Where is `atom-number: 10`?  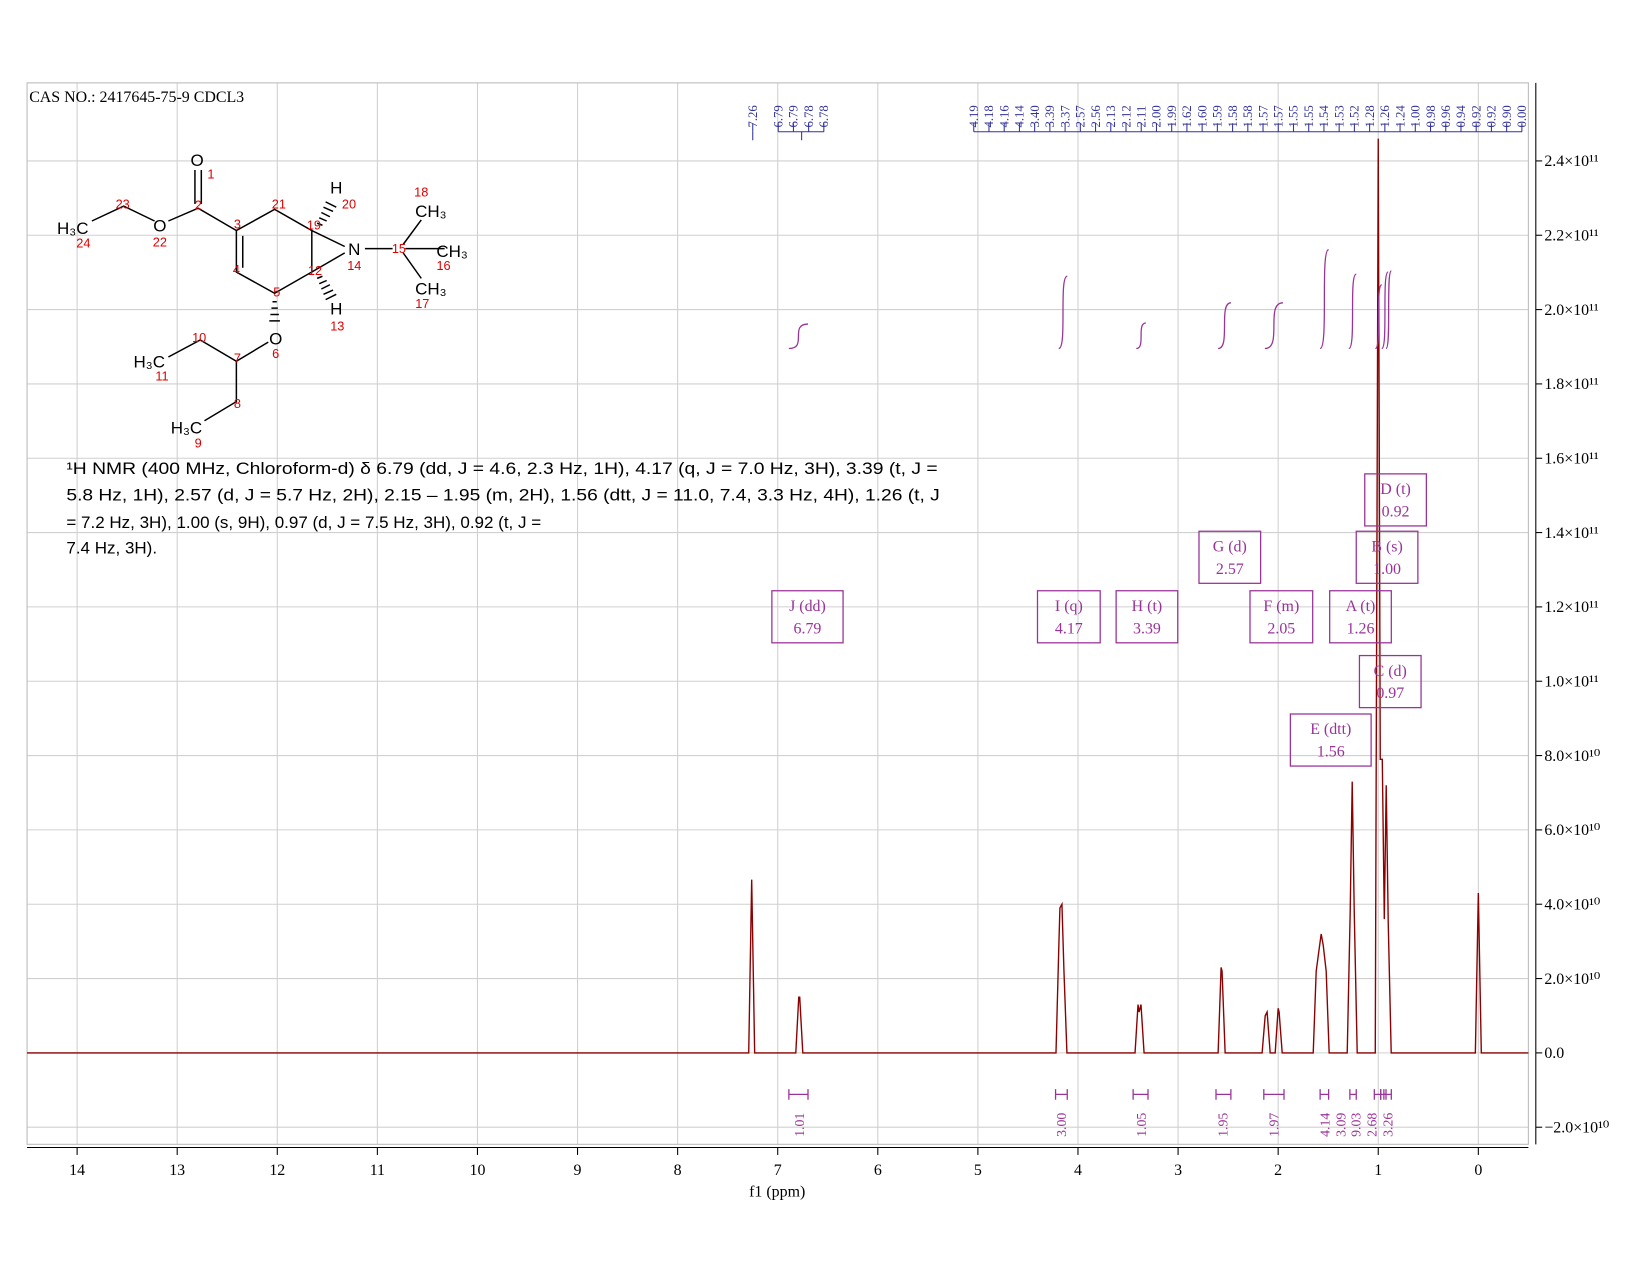 atom-number: 10 is located at coordinates (199, 337).